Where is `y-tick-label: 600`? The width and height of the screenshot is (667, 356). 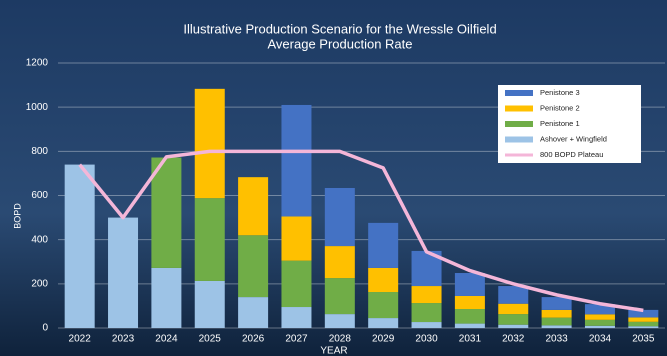
y-tick-label: 600 is located at coordinates (39, 195).